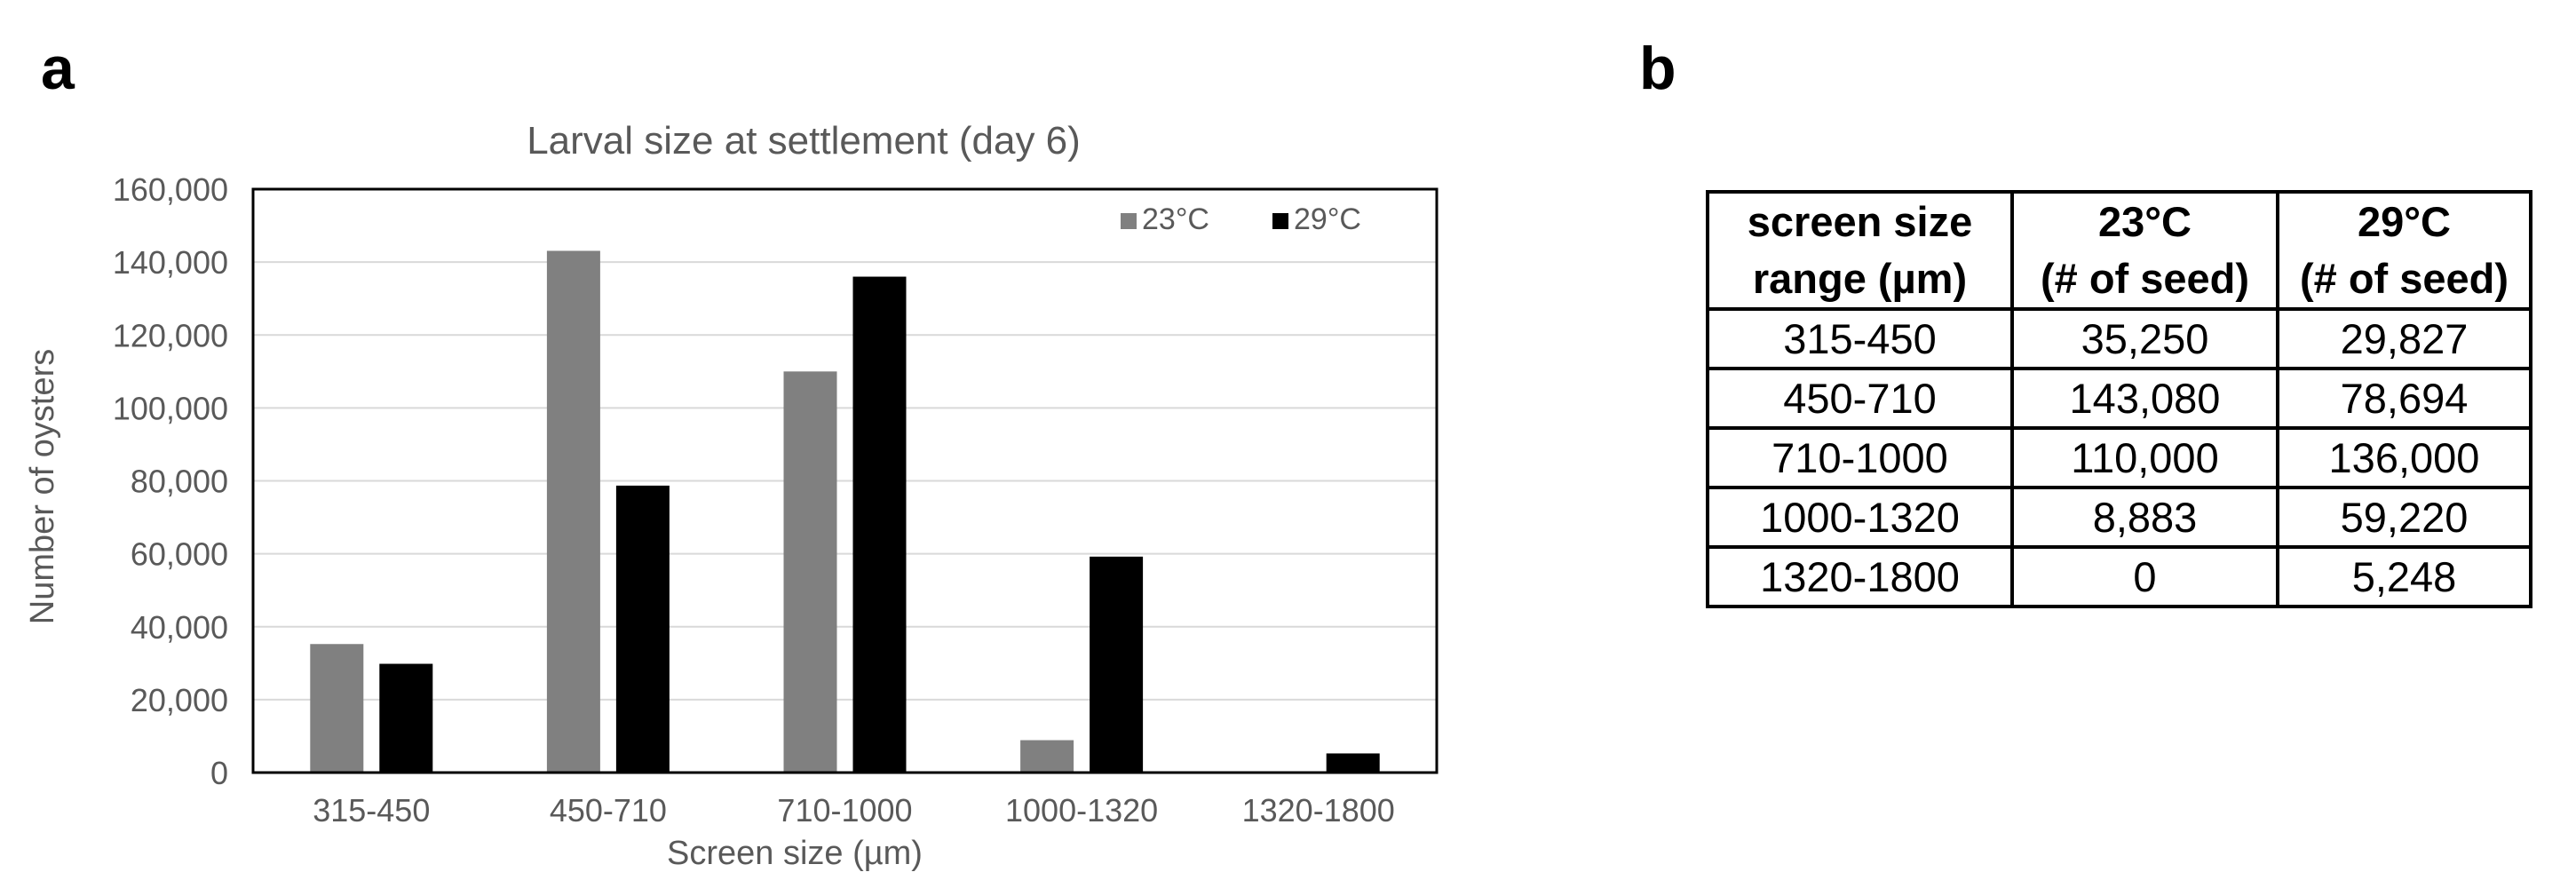 The width and height of the screenshot is (2576, 896). Describe the element at coordinates (2145, 338) in the screenshot. I see `table-cell: 35,250` at that location.